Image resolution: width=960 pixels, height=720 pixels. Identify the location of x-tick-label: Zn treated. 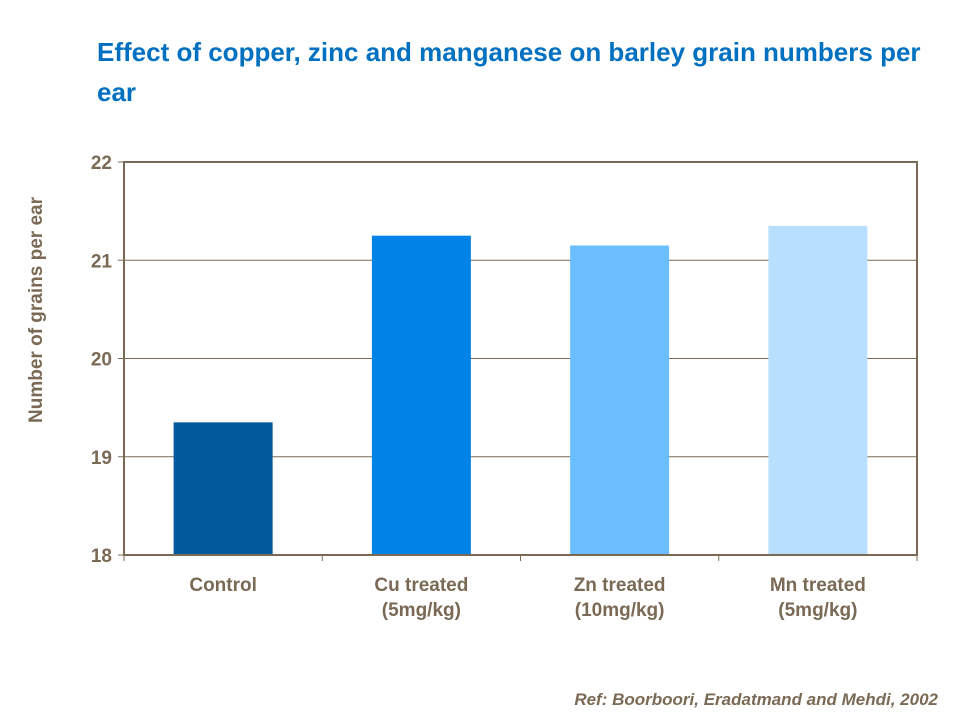
(620, 585).